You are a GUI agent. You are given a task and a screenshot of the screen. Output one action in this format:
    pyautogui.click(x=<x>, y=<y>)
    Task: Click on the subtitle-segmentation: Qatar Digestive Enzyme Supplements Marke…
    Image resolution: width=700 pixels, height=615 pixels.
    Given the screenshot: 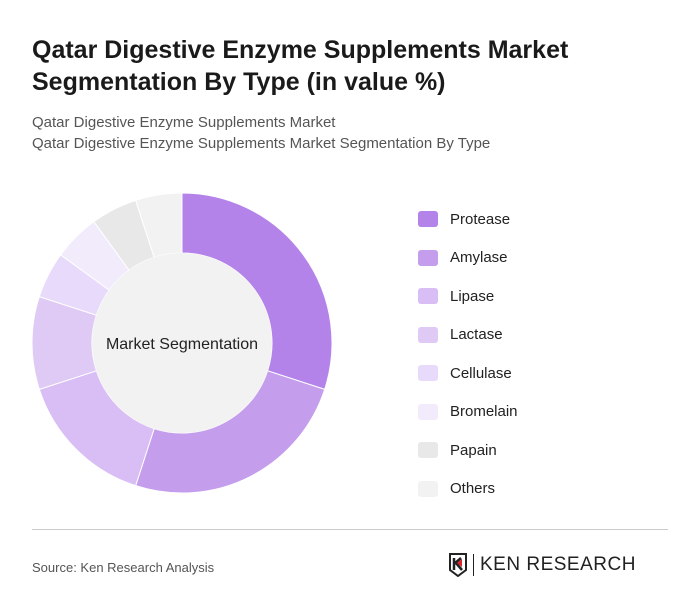 What is the action you would take?
    pyautogui.click(x=261, y=143)
    